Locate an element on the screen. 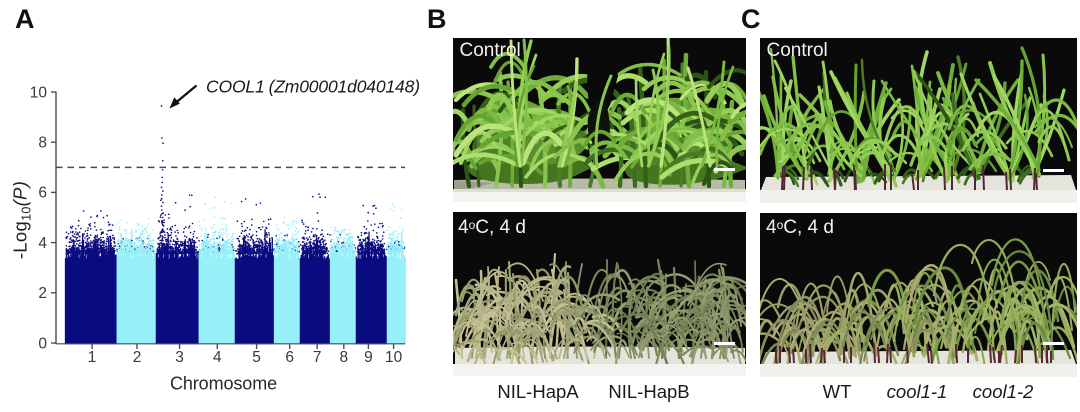 The width and height of the screenshot is (1080, 412). svg-text: 0 is located at coordinates (42, 343).